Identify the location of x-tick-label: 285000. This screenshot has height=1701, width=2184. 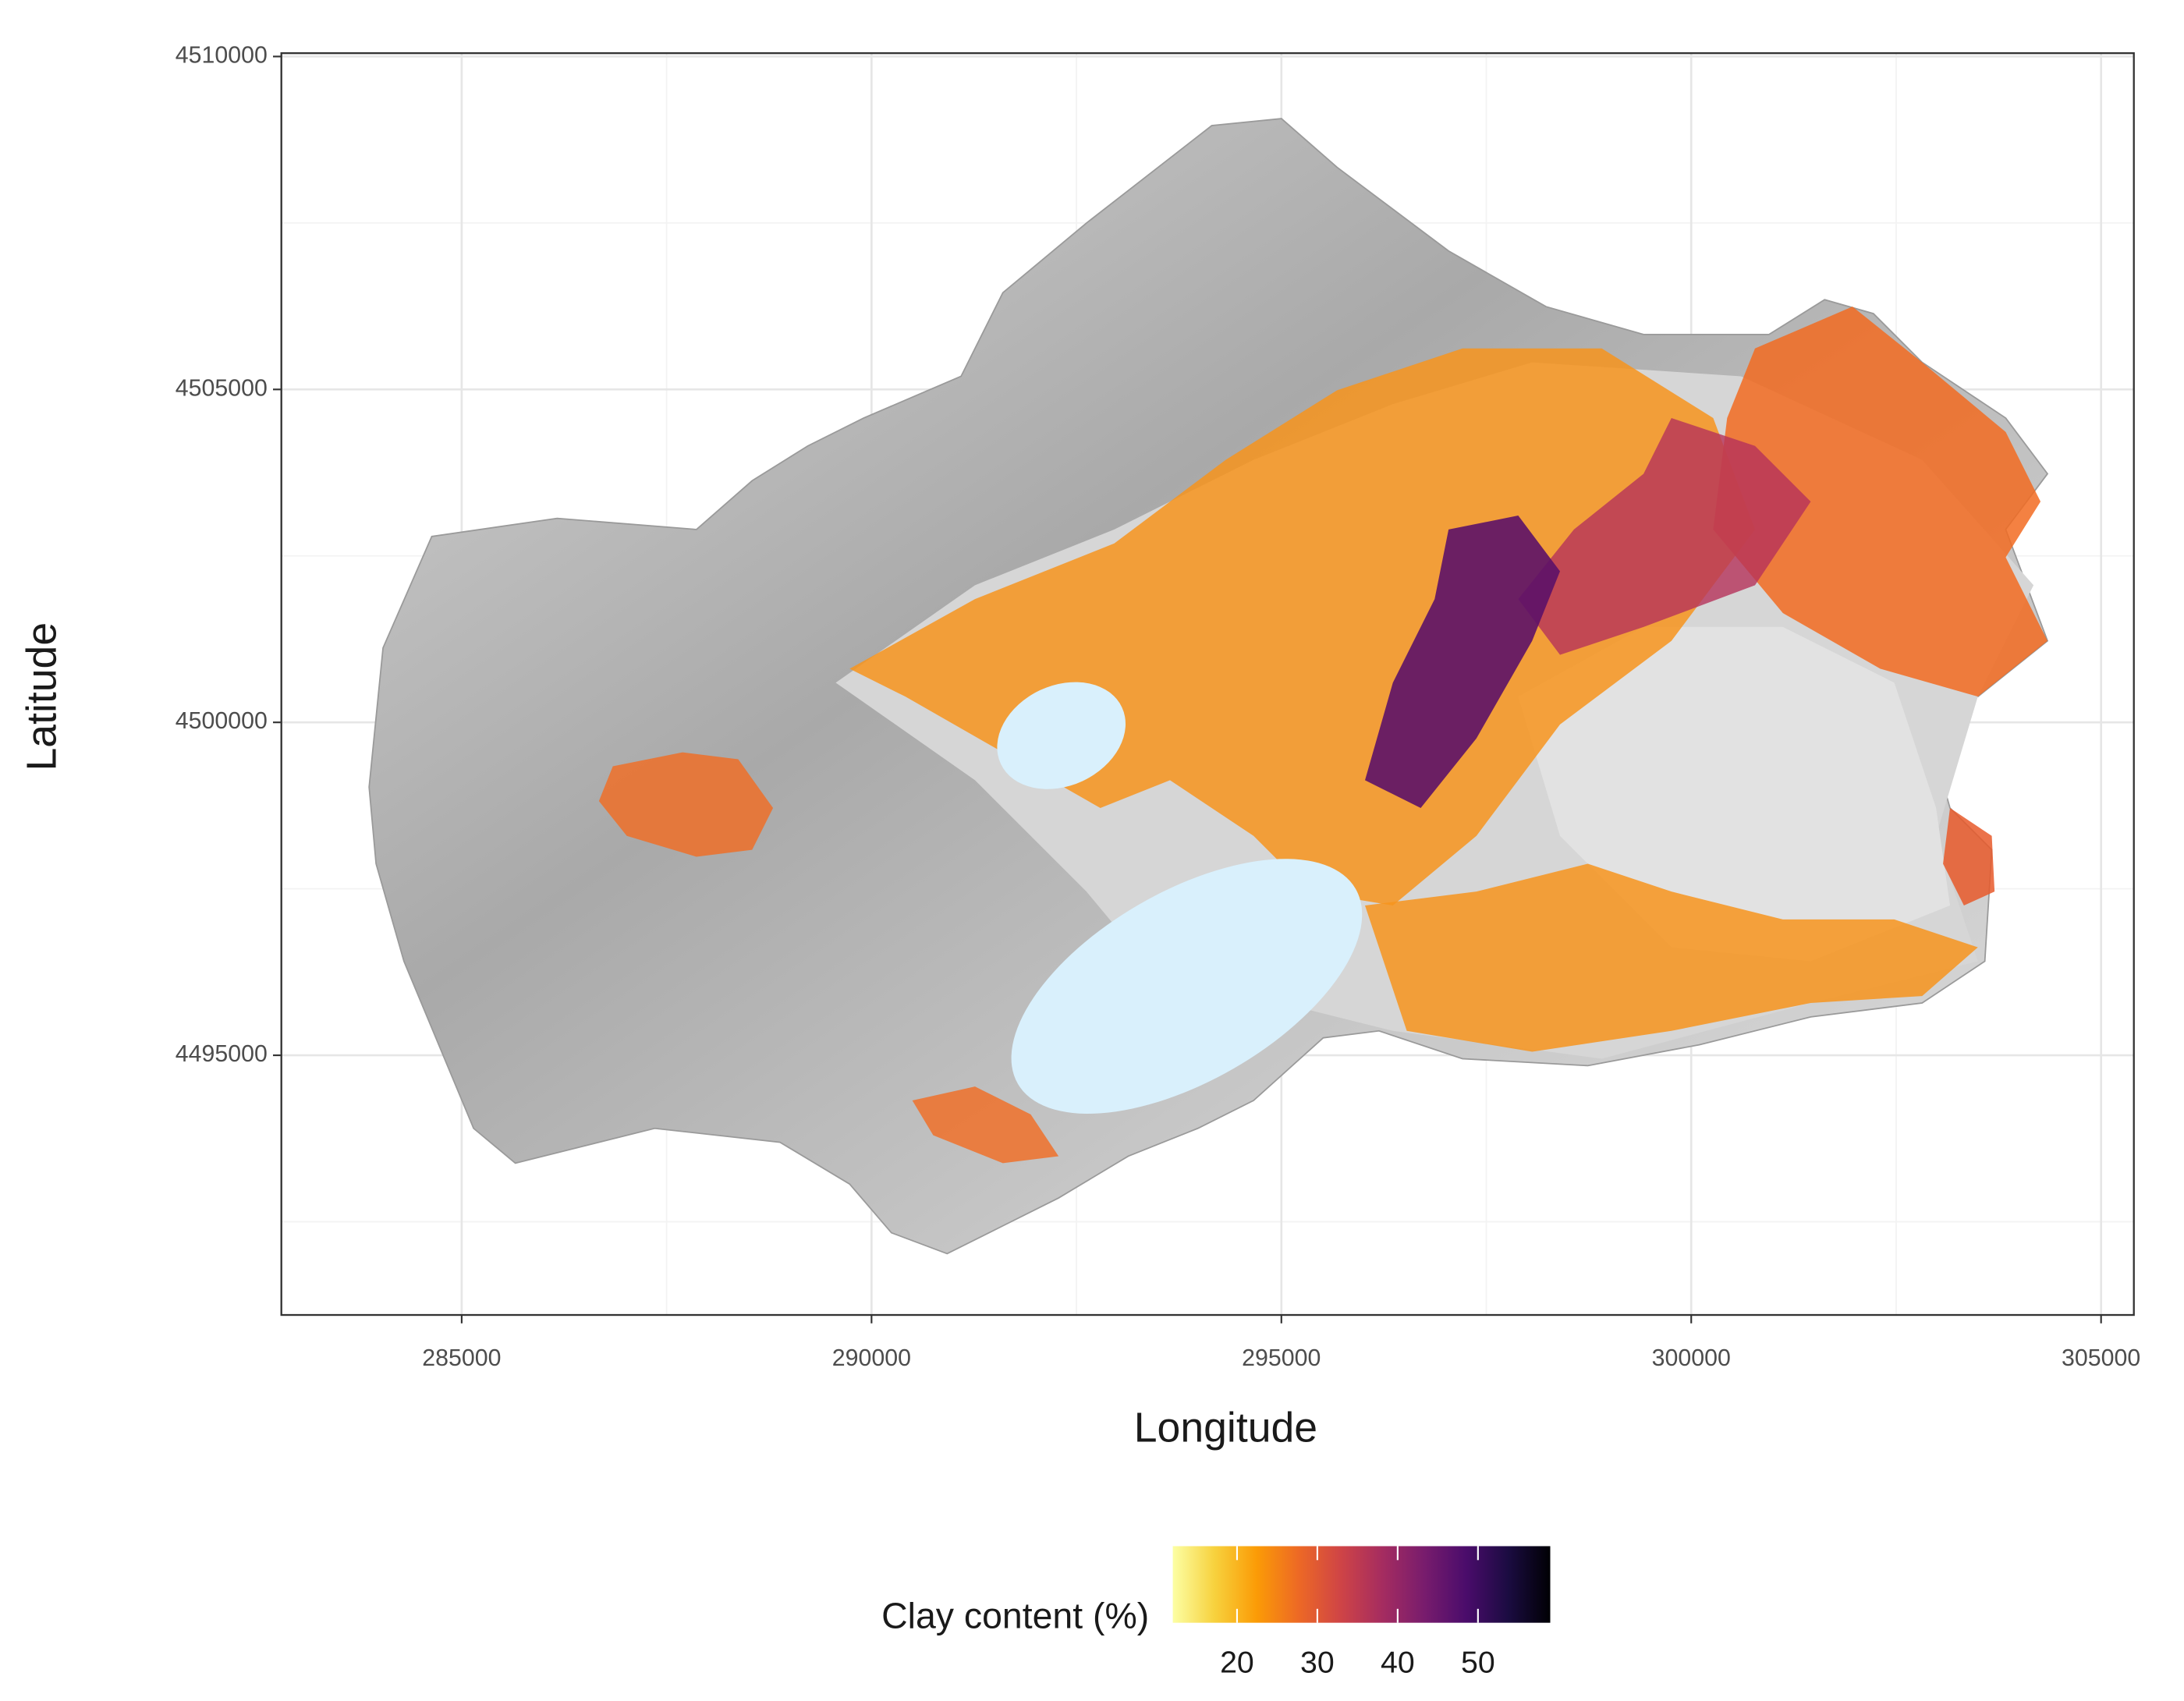
(462, 1358).